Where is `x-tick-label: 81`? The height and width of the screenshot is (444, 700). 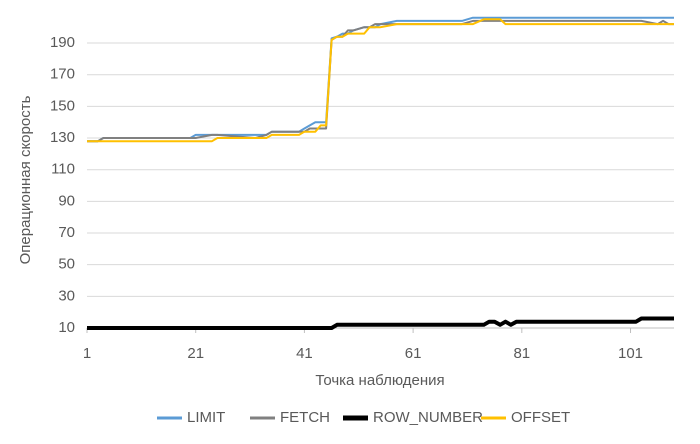
x-tick-label: 81 is located at coordinates (521, 353).